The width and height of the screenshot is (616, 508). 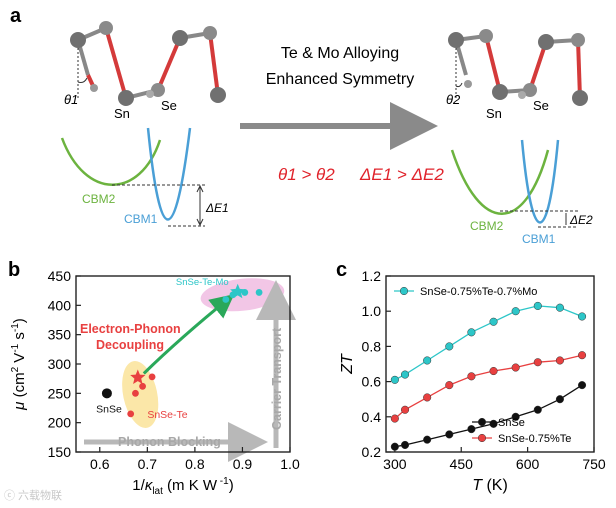 I want to click on panel-b-ylabel: μ (cm2 V-1 s-1), so click(x=19, y=364).